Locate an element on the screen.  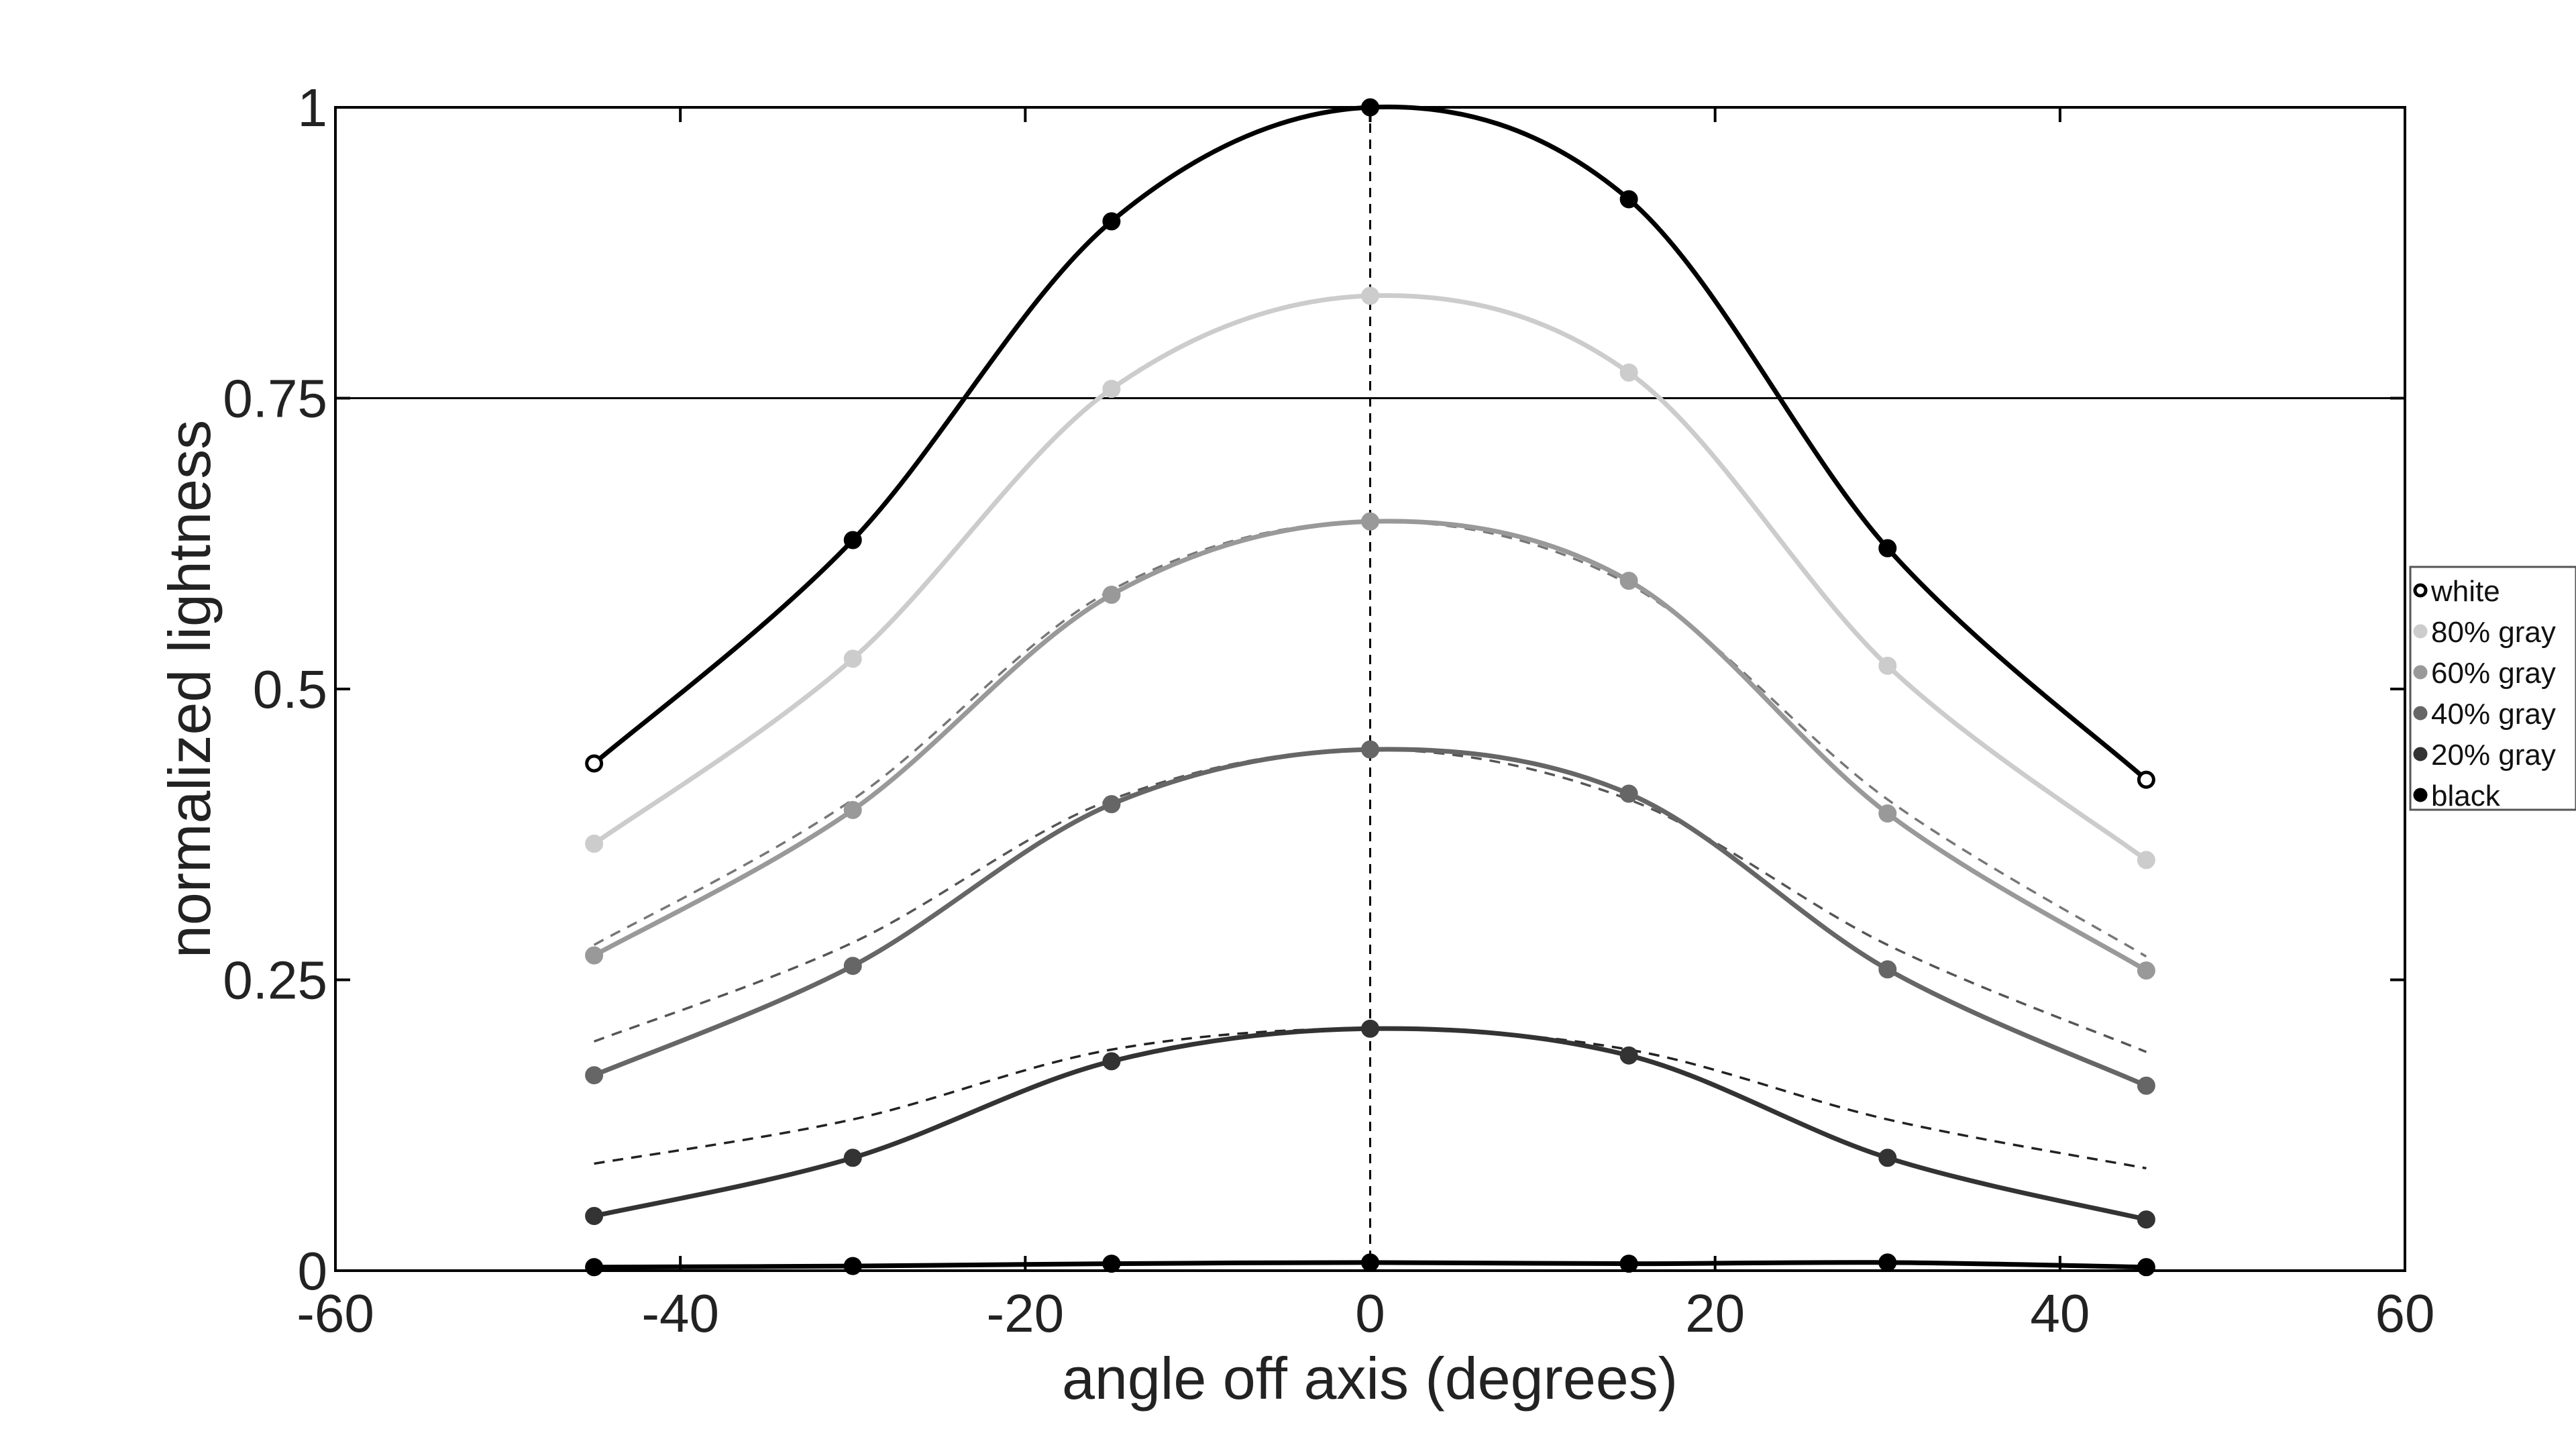
y-tick-label: 0.5 is located at coordinates (290, 689).